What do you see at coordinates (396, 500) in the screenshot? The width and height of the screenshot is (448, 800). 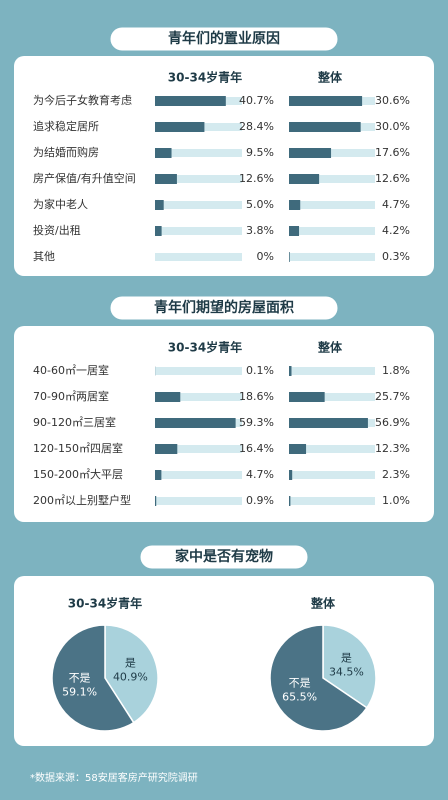 I see `value-label: 1.0%` at bounding box center [396, 500].